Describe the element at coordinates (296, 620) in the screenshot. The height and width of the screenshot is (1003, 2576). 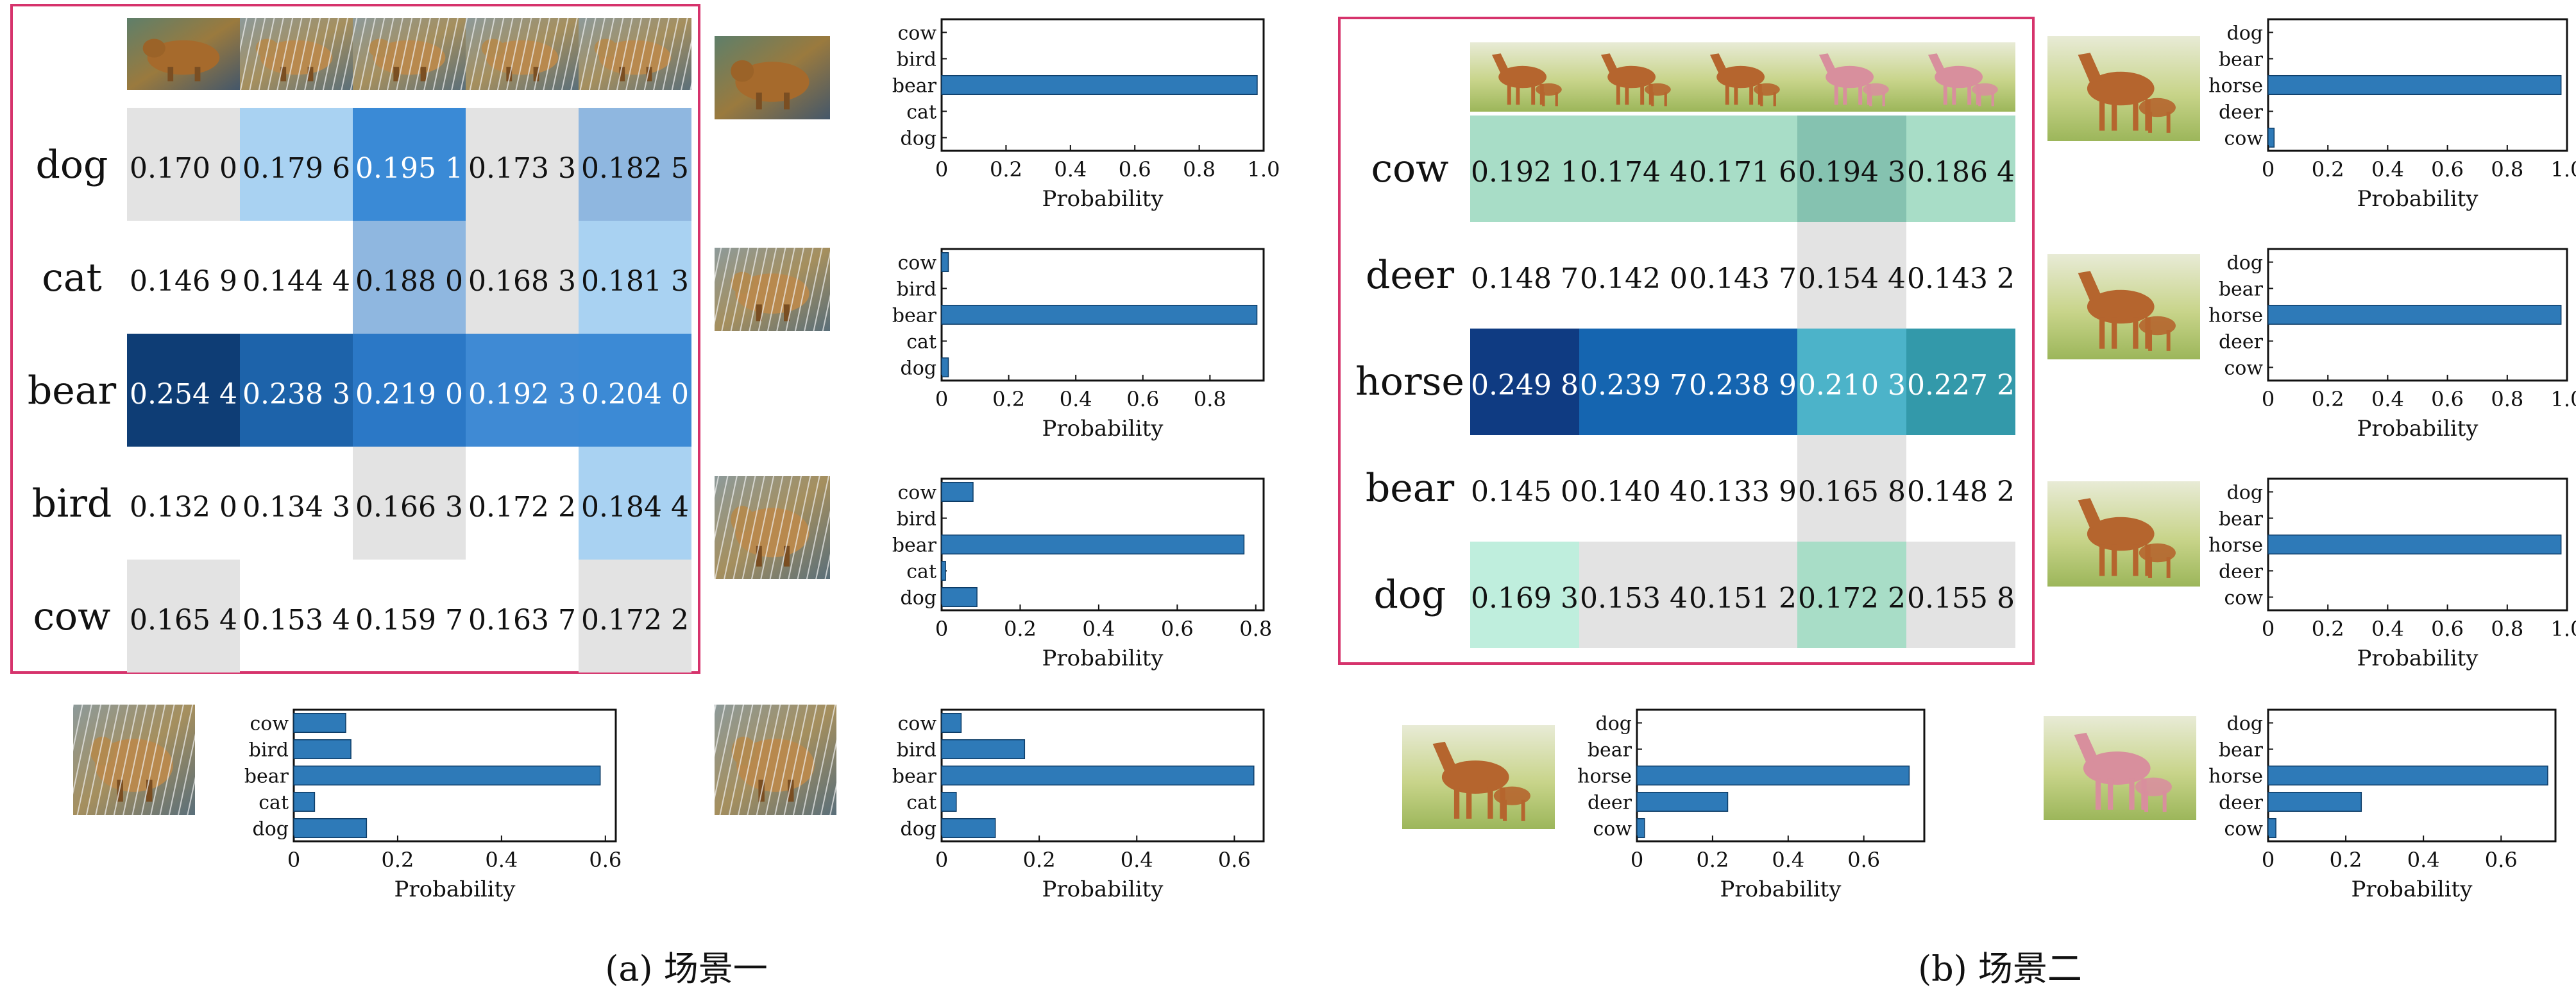
I see `table-cell-value: 0.153 4` at that location.